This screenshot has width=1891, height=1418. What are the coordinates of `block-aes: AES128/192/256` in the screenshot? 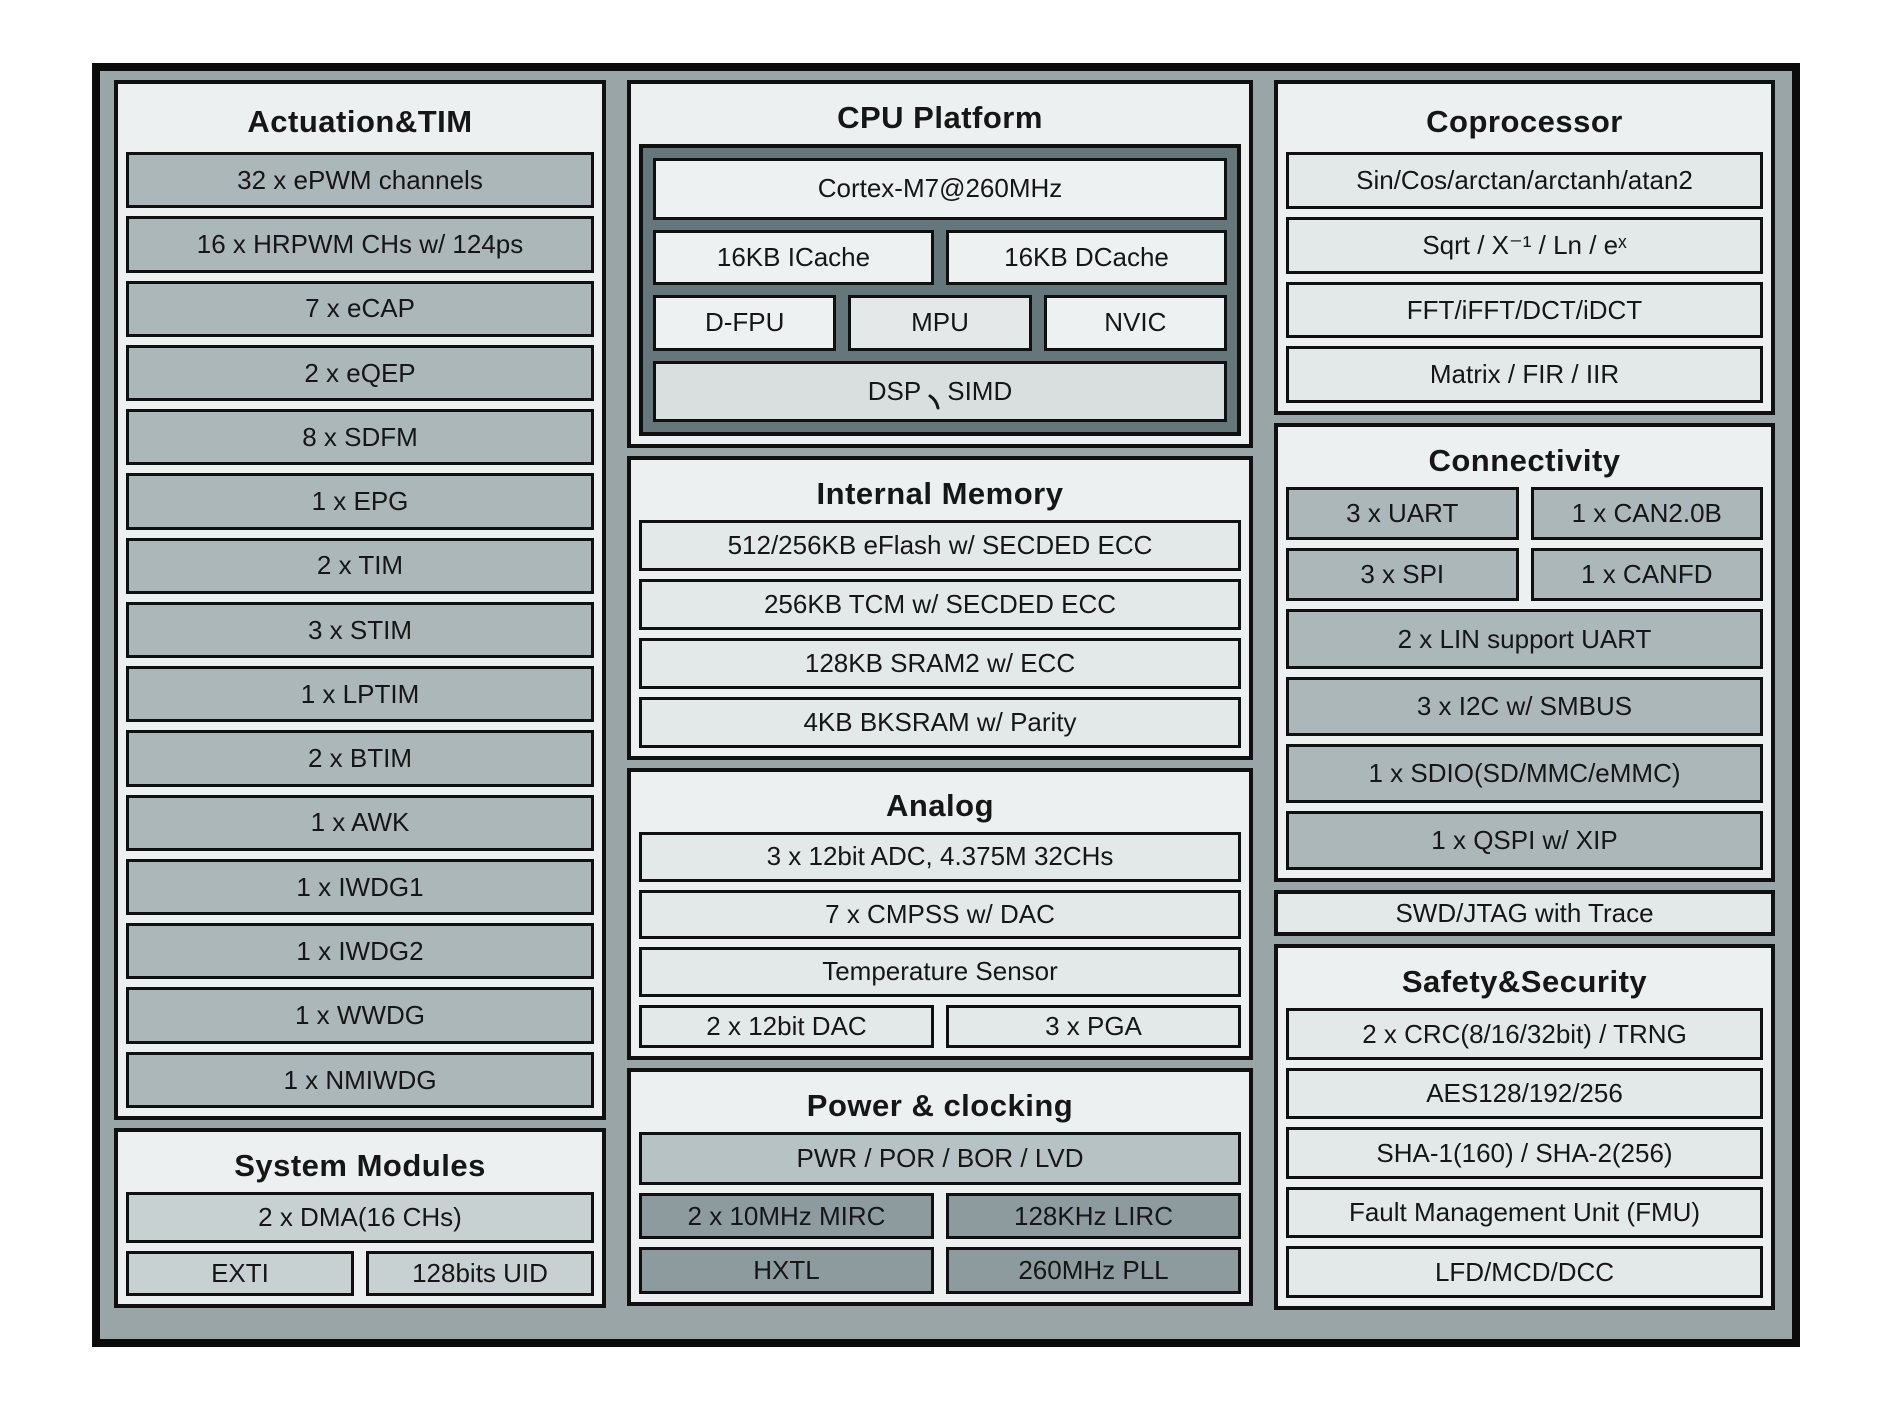 It's located at (1524, 1093).